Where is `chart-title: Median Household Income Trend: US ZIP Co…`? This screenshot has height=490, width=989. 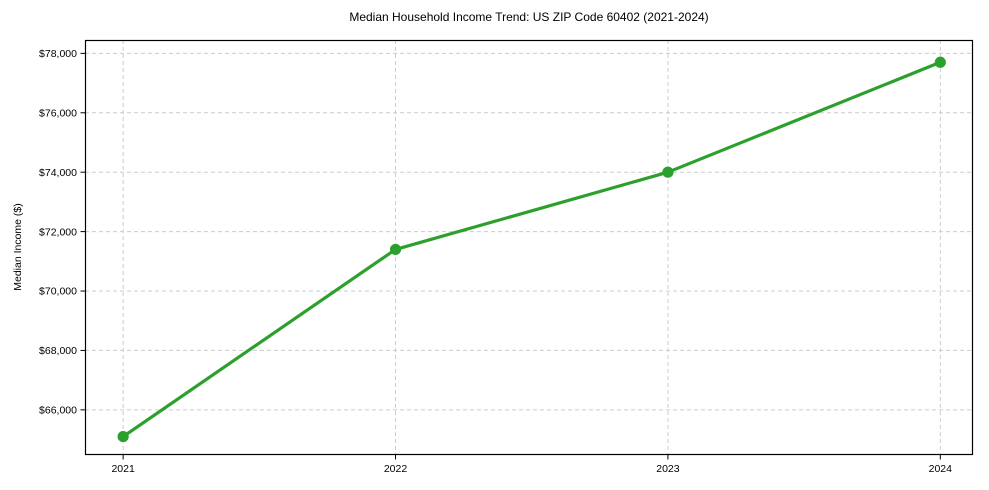 chart-title: Median Household Income Trend: US ZIP Co… is located at coordinates (529, 17).